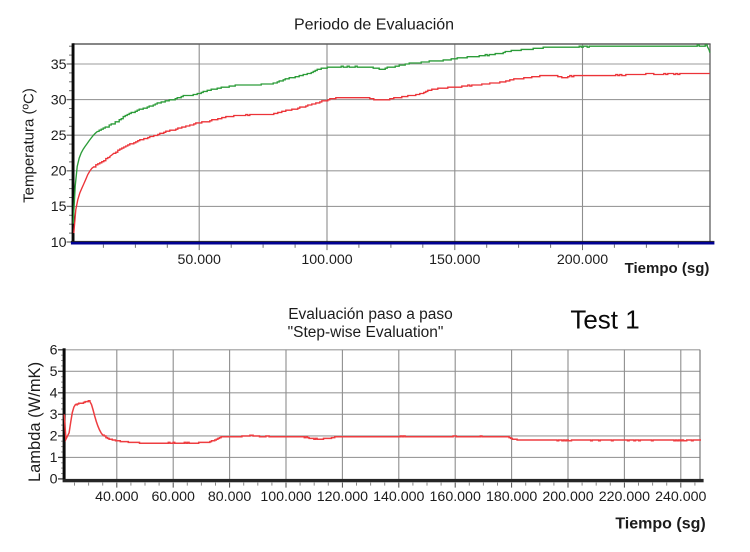  Describe the element at coordinates (54, 480) in the screenshot. I see `svg-text: 0` at that location.